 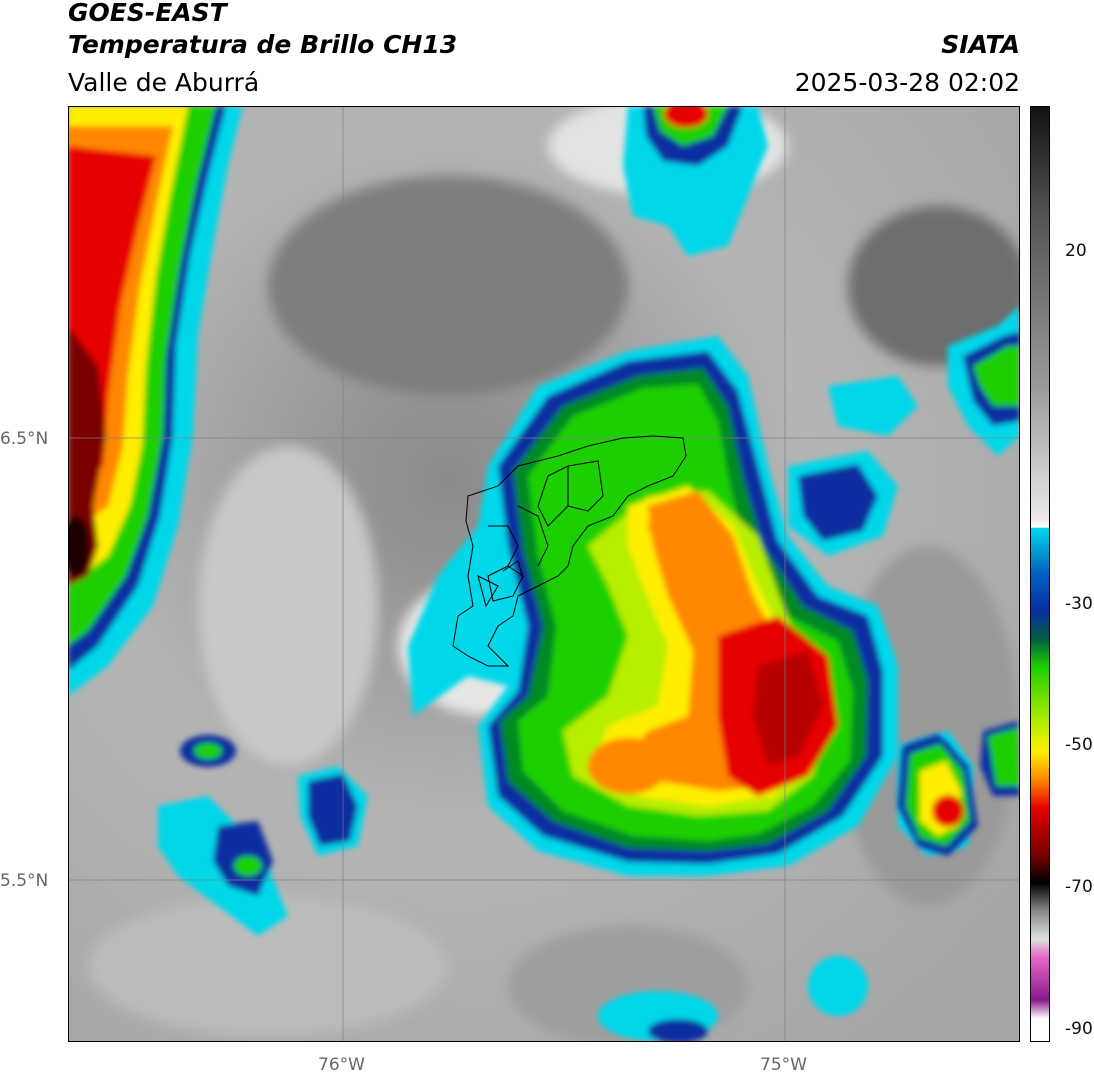 I want to click on satellite-title: GOES-EAST, so click(x=147, y=13).